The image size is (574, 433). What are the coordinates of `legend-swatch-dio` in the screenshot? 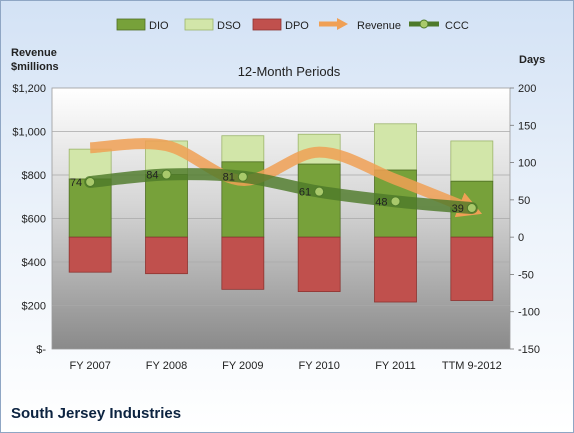 It's located at (131, 24).